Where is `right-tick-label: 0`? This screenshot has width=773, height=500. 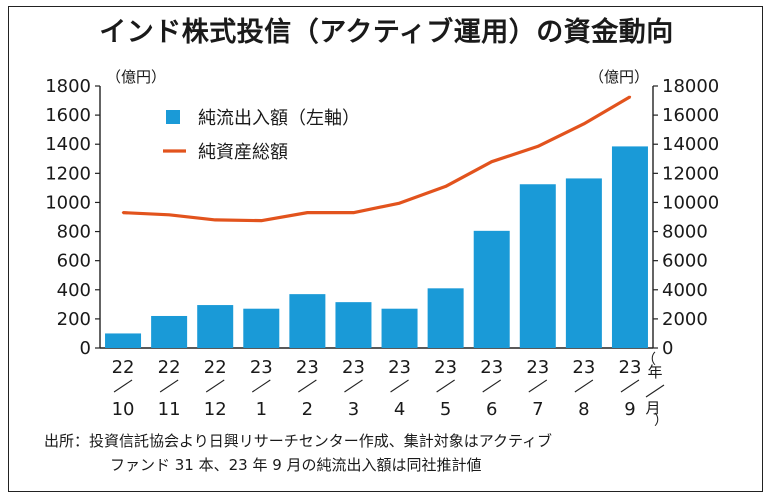
right-tick-label: 0 is located at coordinates (667, 348).